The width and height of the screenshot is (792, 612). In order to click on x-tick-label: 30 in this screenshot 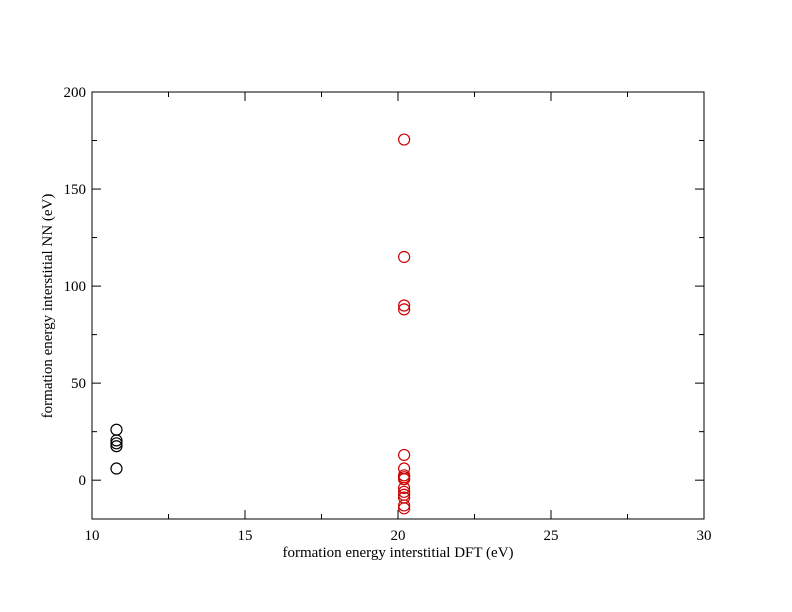, I will do `click(704, 536)`.